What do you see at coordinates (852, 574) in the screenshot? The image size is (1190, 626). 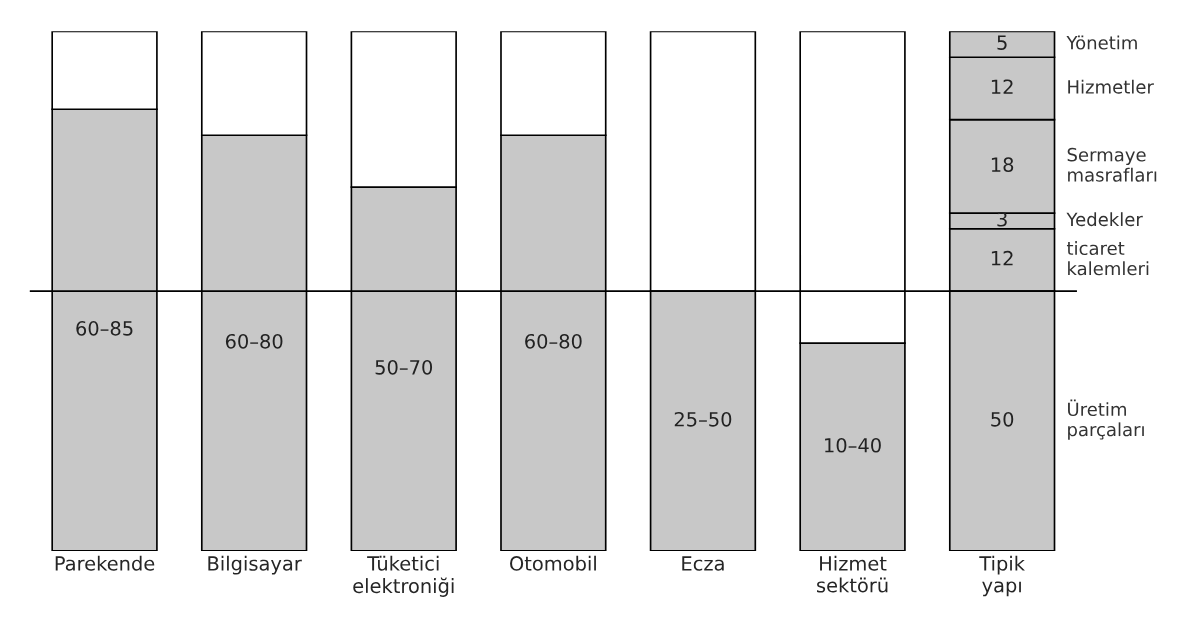 I see `x-tick-label: Hizmet sektörü` at bounding box center [852, 574].